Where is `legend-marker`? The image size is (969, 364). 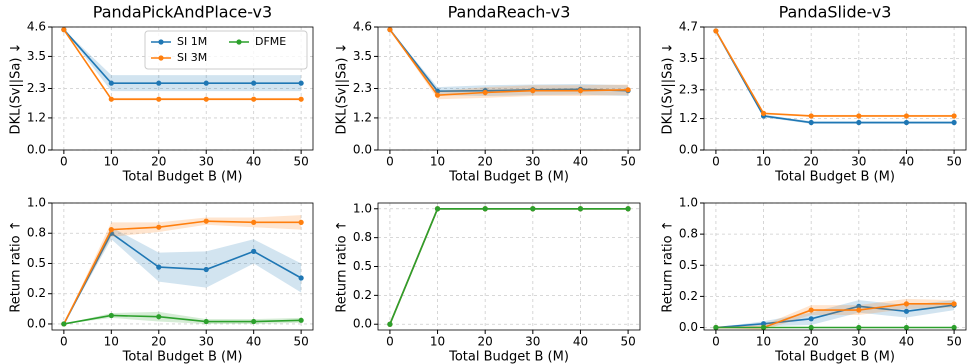
legend-marker is located at coordinates (161, 58).